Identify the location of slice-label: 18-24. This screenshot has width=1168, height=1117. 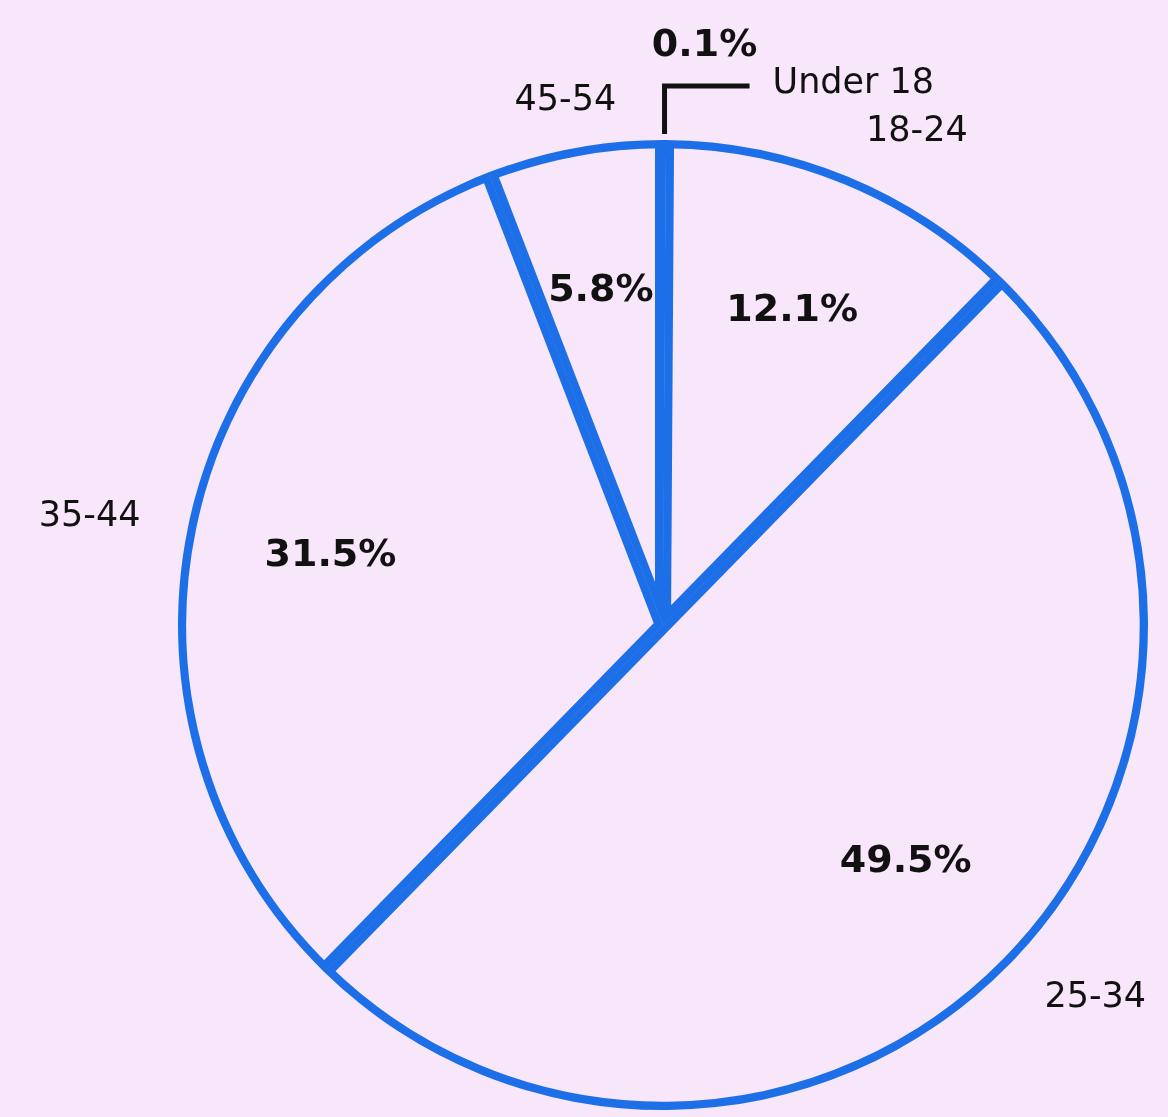
(916, 128).